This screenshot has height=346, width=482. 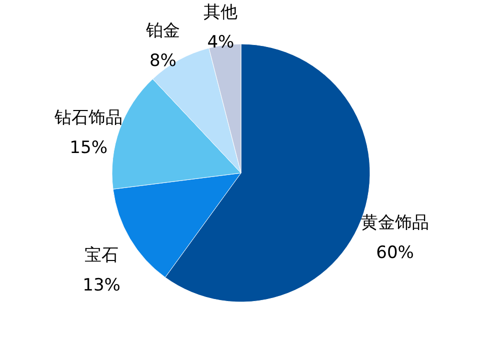 What do you see at coordinates (395, 223) in the screenshot?
I see `slice-label: 黄金饰品` at bounding box center [395, 223].